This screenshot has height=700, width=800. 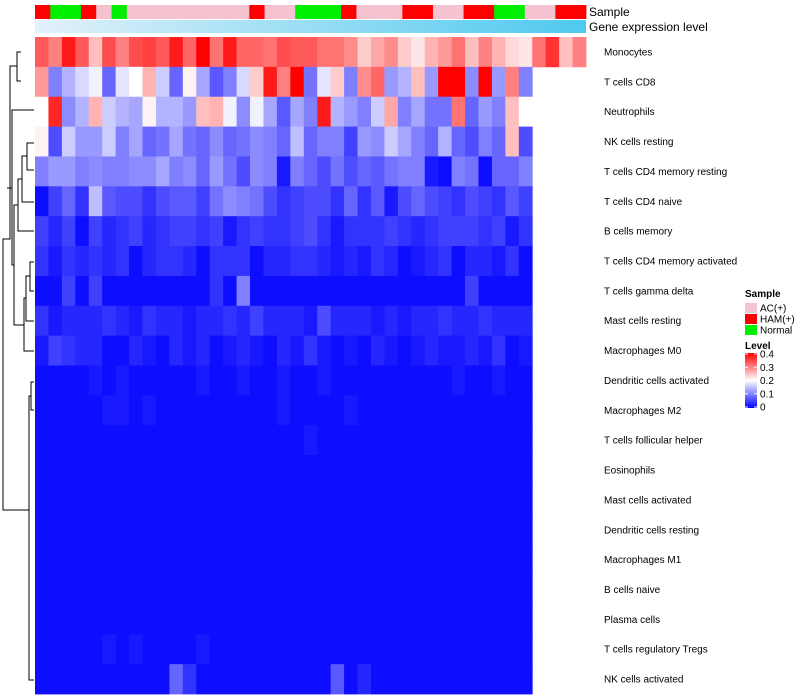 I want to click on sample-annotation-bar, so click(x=311, y=12).